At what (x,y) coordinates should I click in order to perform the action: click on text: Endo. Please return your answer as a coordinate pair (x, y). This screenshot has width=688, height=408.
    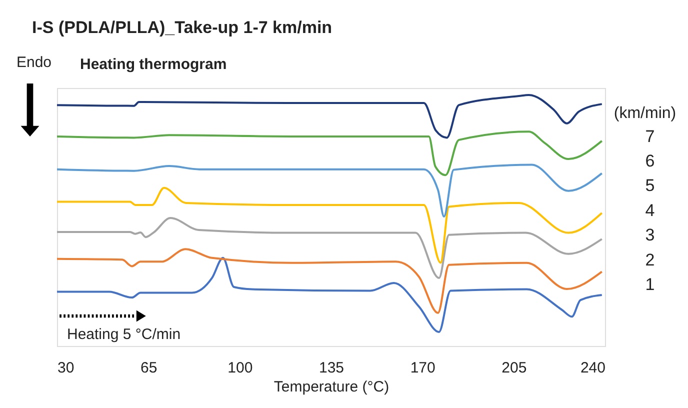
    Looking at the image, I should click on (34, 62).